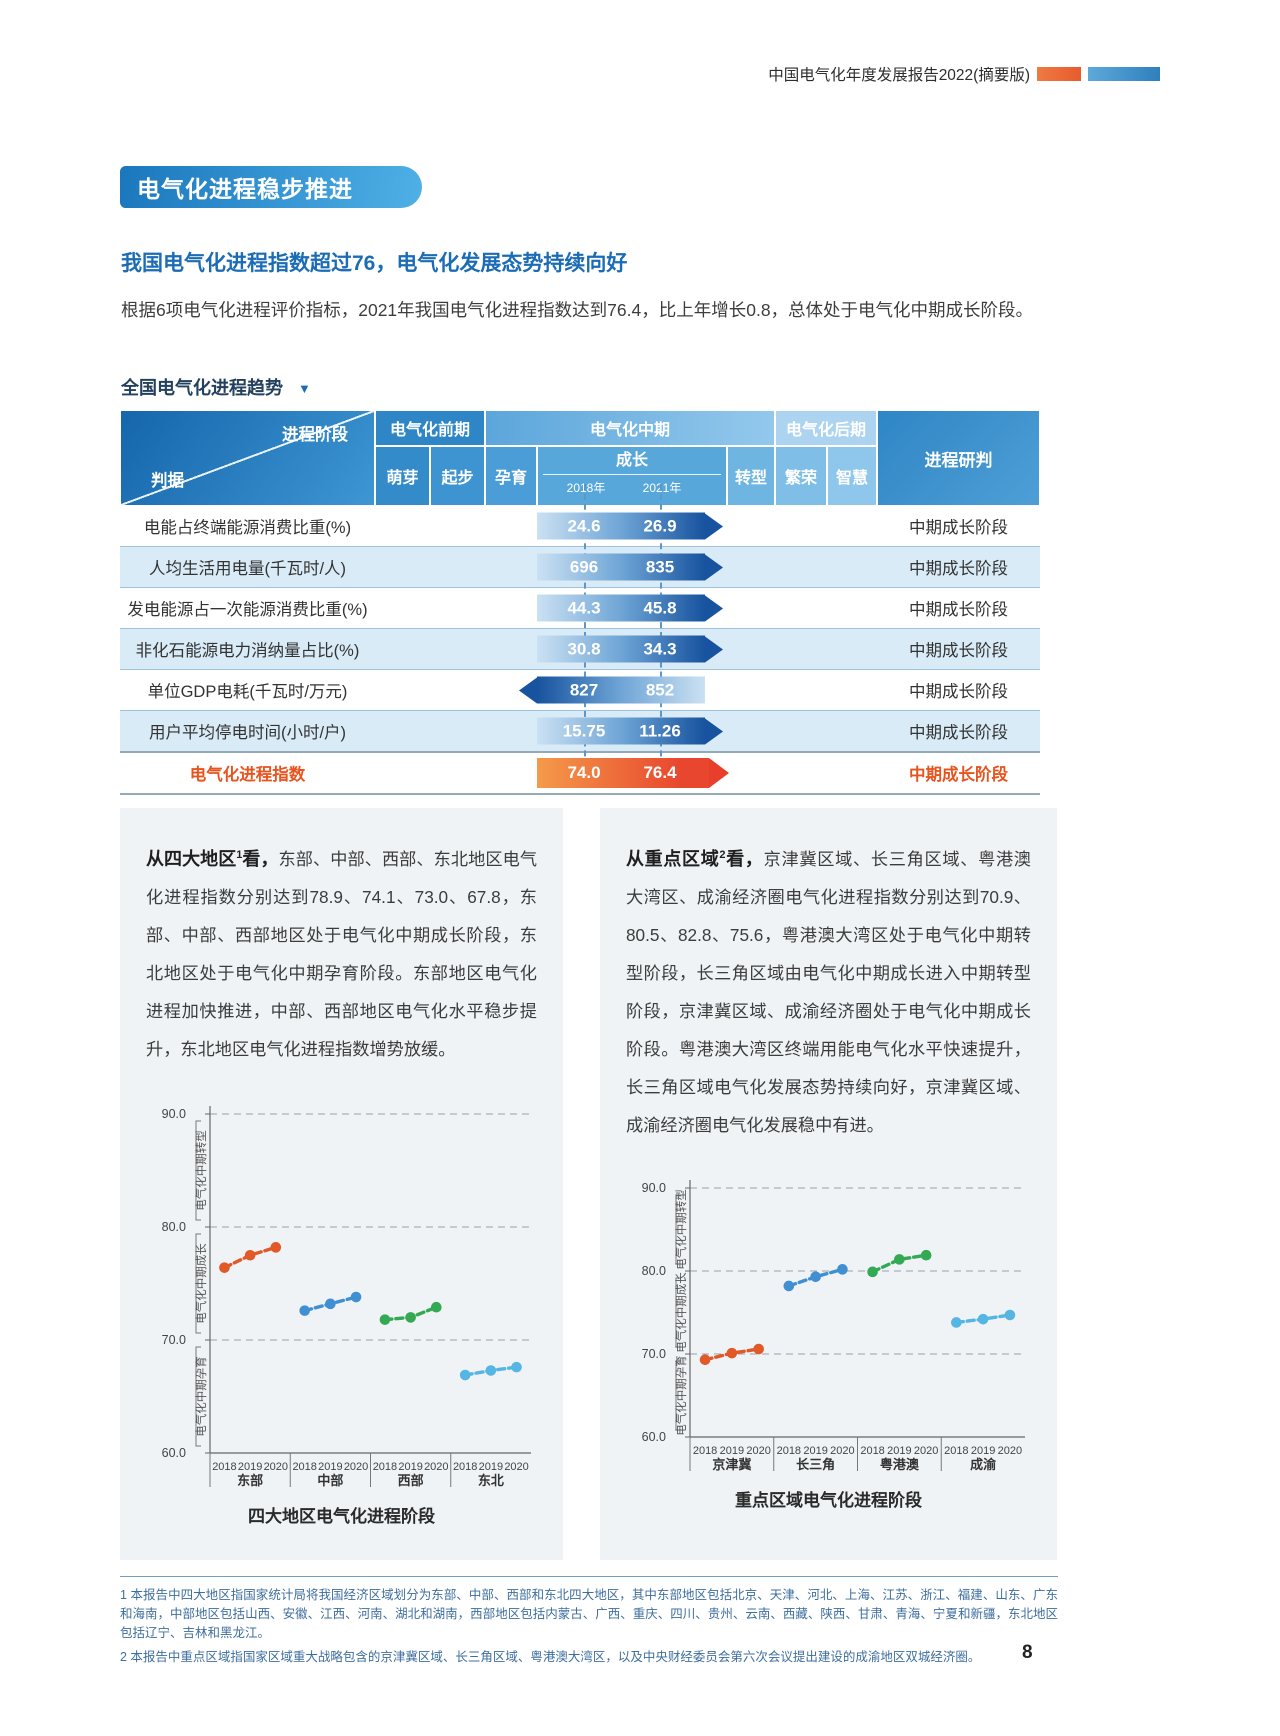  I want to click on table-row: 人均生活用电量(千瓦时/人) 696 835 中期成长阶段, so click(580, 566).